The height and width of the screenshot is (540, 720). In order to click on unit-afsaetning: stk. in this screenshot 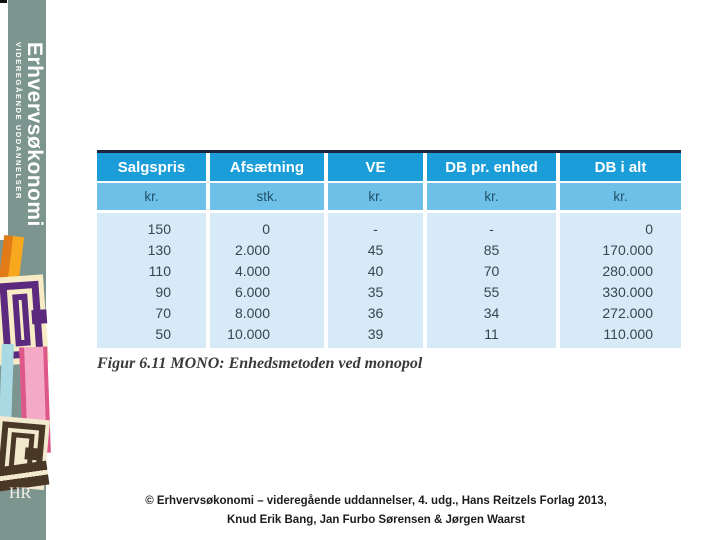, I will do `click(267, 196)`.